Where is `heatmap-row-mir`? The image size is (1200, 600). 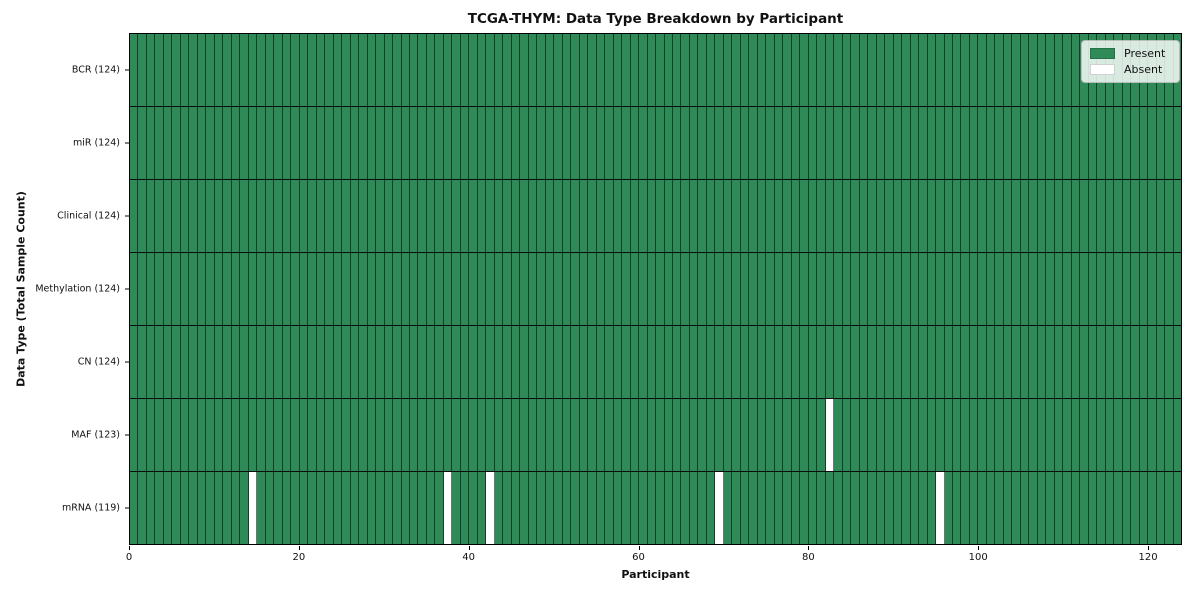
heatmap-row-mir is located at coordinates (656, 143).